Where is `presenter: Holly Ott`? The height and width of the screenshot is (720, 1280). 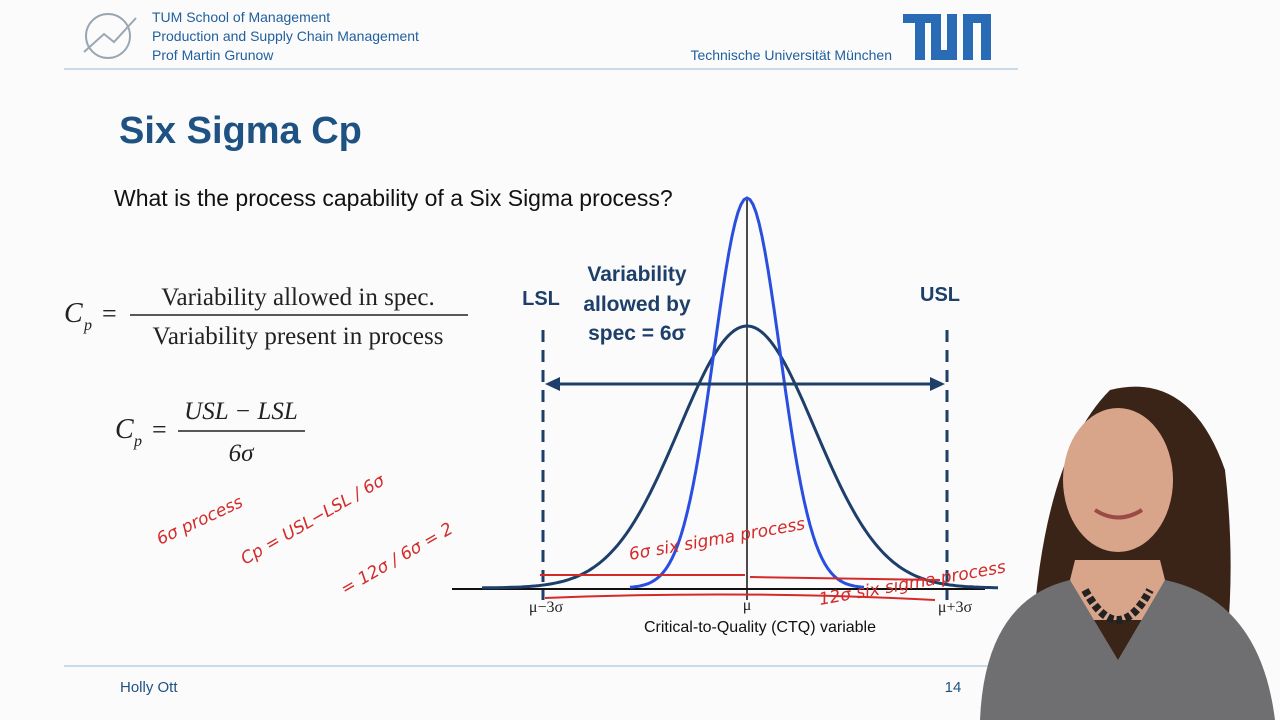 presenter: Holly Ott is located at coordinates (149, 687).